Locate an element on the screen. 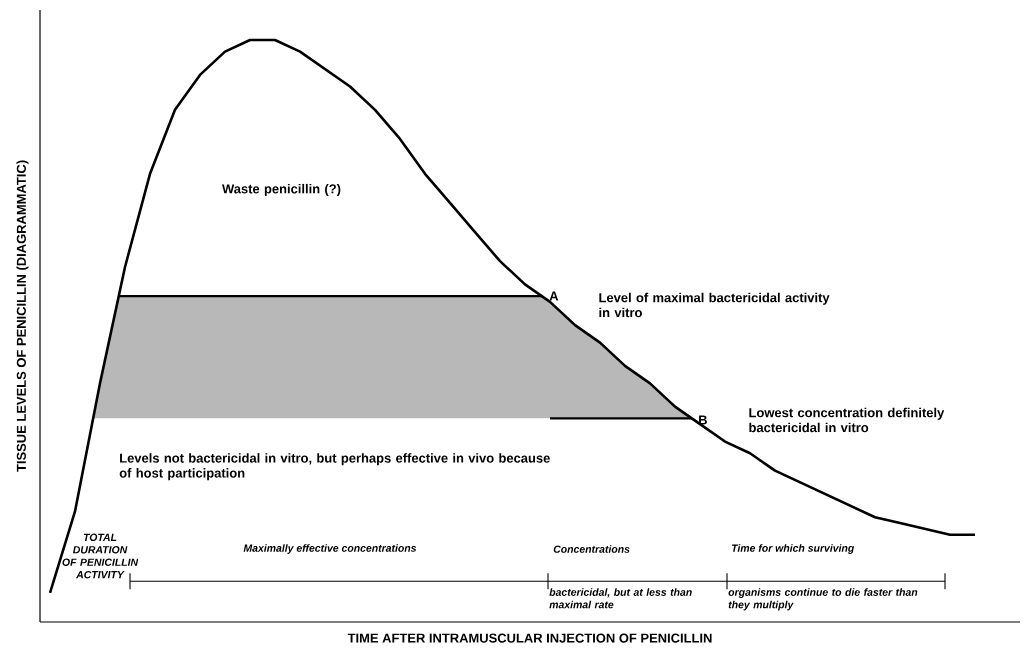 This screenshot has width=1030, height=653. annotation: Maximally effective concentrations is located at coordinates (330, 549).